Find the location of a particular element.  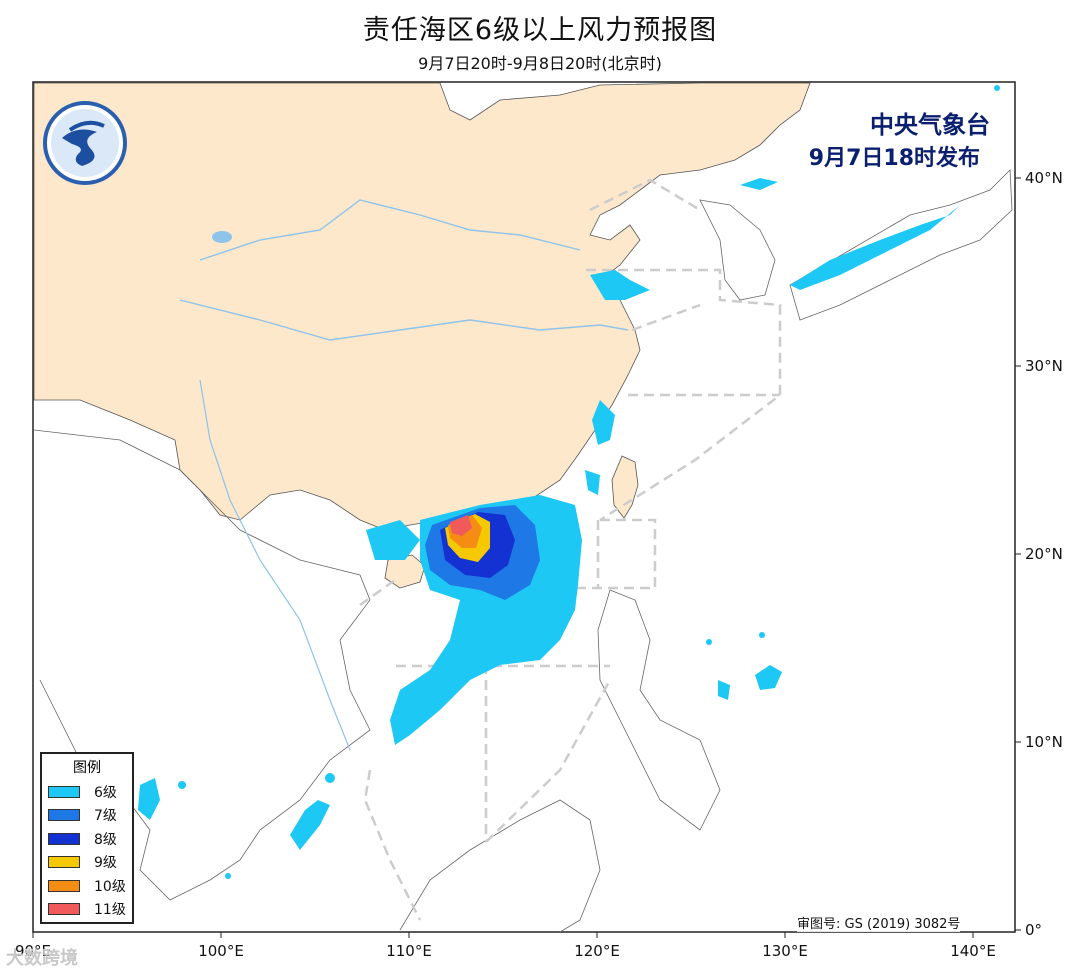

map-subtitle: 9月7日20时-9月8日20时(北京时) is located at coordinates (540, 63).